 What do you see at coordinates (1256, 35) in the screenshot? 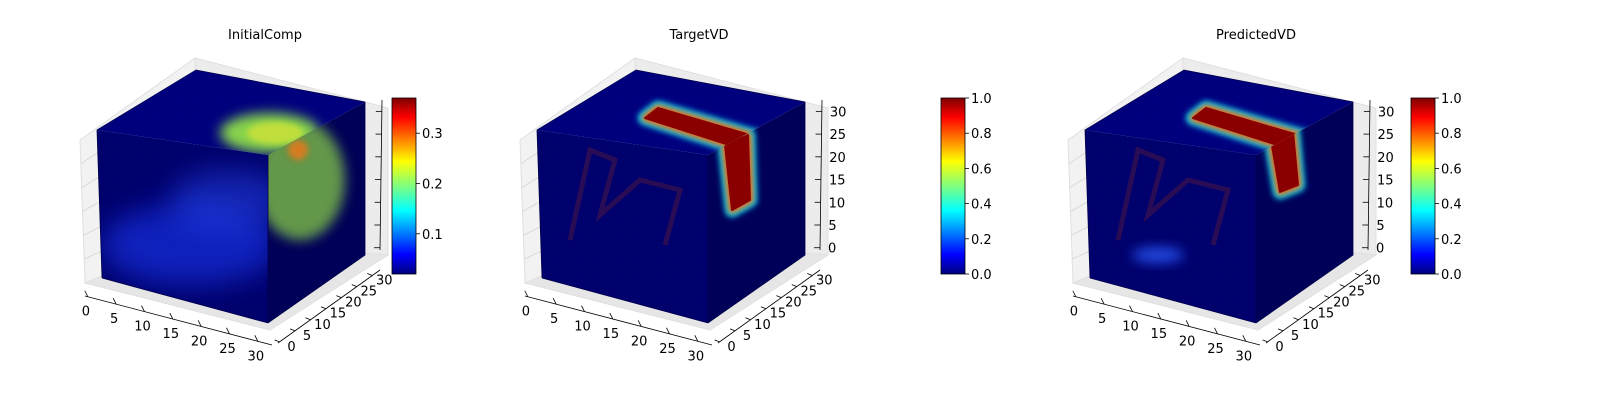
I see `subplot-title: PredictedVD` at bounding box center [1256, 35].